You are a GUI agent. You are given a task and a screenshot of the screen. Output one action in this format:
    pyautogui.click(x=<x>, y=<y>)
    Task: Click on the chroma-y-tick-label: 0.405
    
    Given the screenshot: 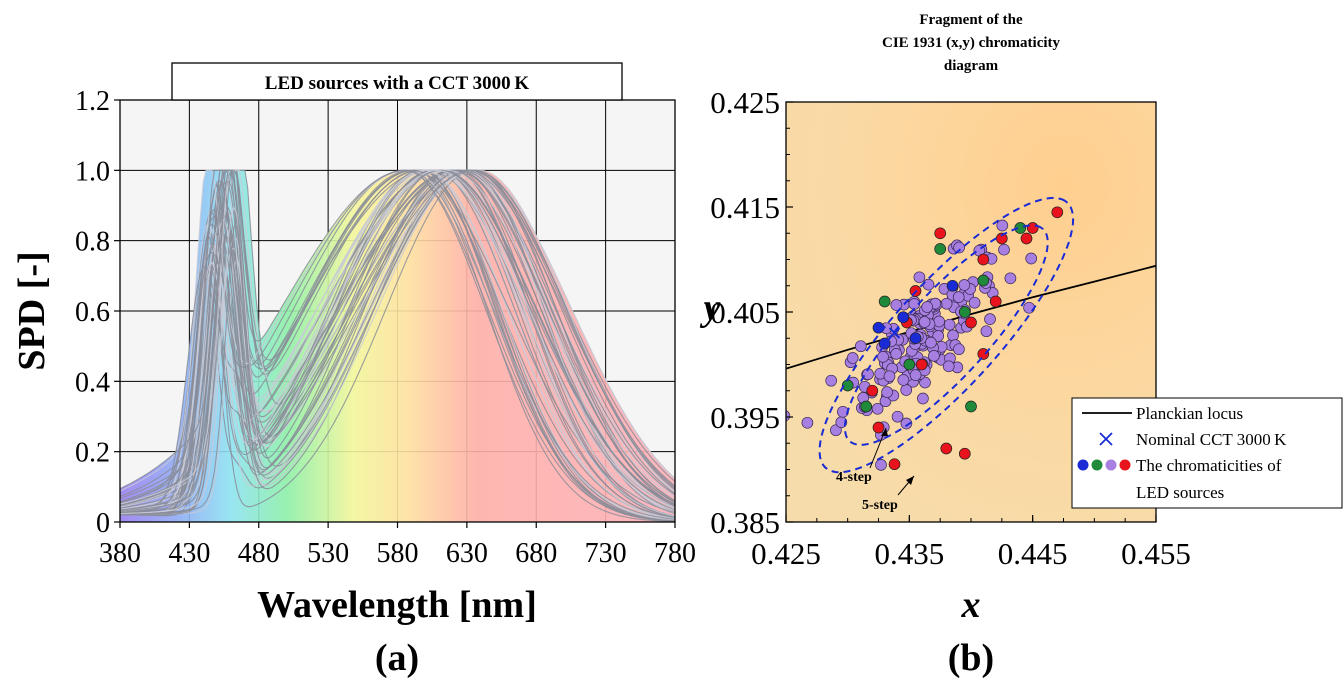 What is the action you would take?
    pyautogui.click(x=745, y=312)
    